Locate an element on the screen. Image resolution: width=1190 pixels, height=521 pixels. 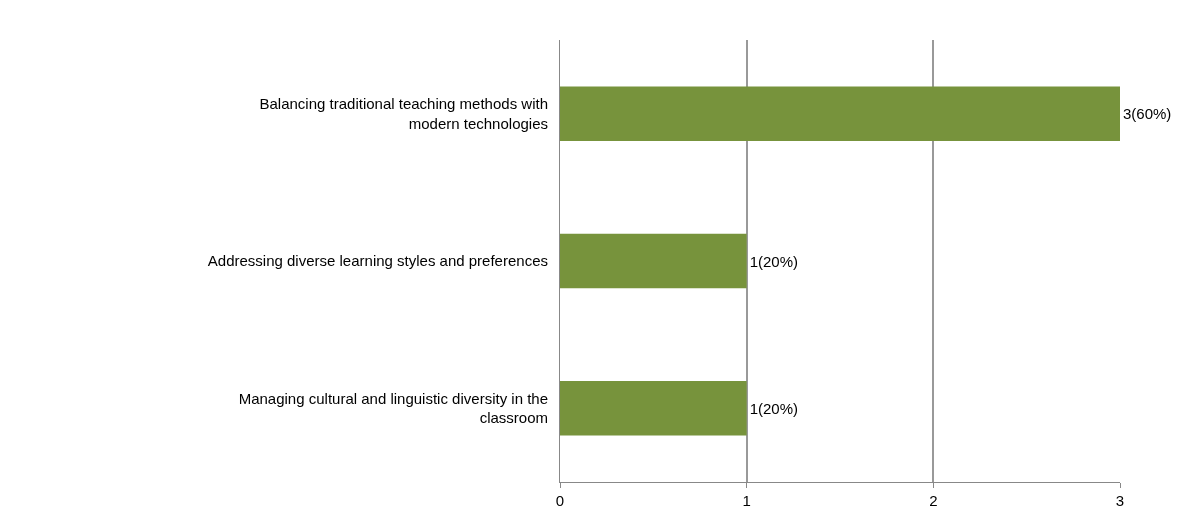
data-label: 3(60%) is located at coordinates (1147, 114).